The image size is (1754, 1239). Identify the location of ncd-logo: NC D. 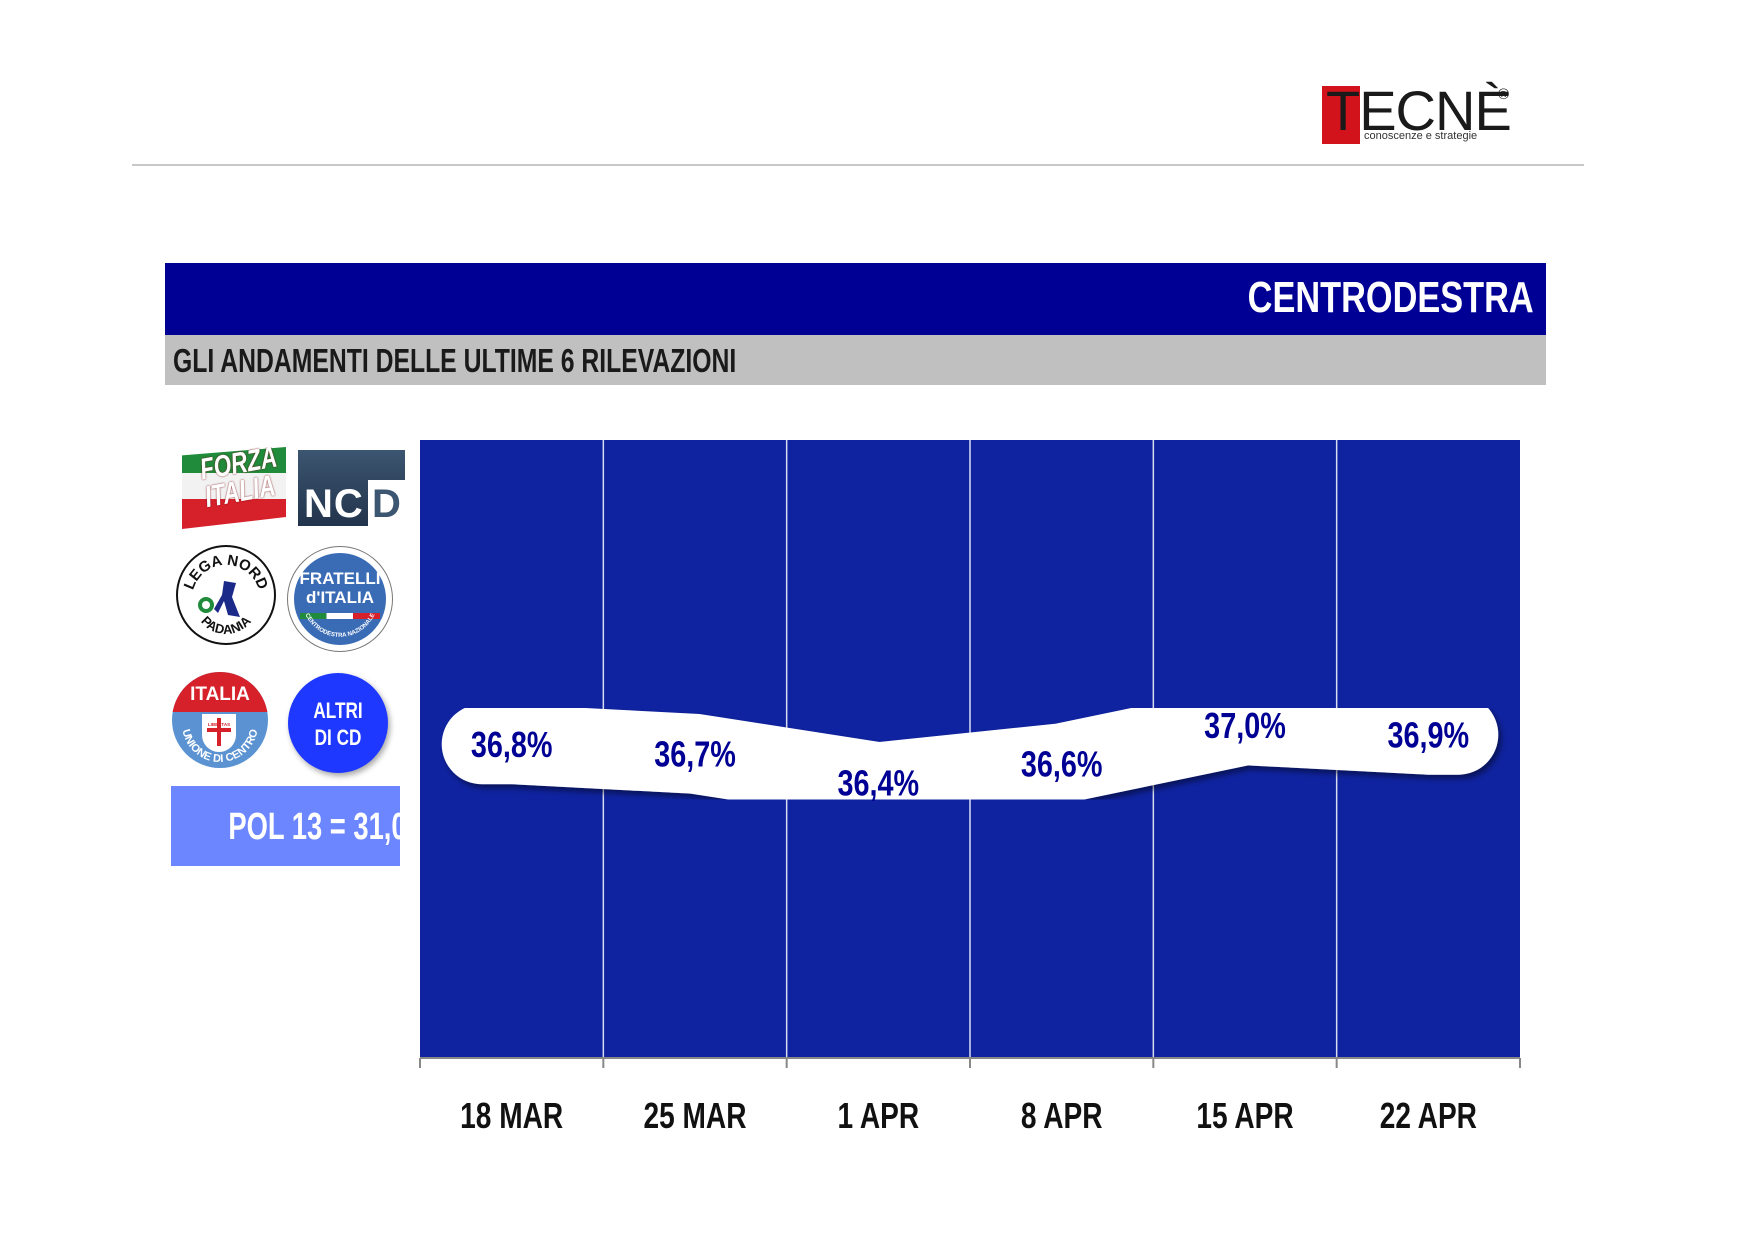
(351, 488).